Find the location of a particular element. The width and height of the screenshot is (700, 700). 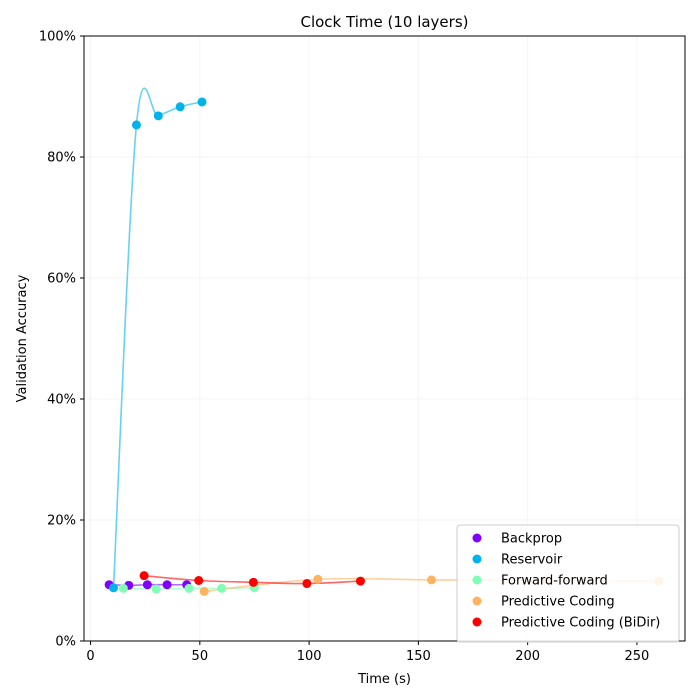

y-tick-label: 100% is located at coordinates (57, 37).